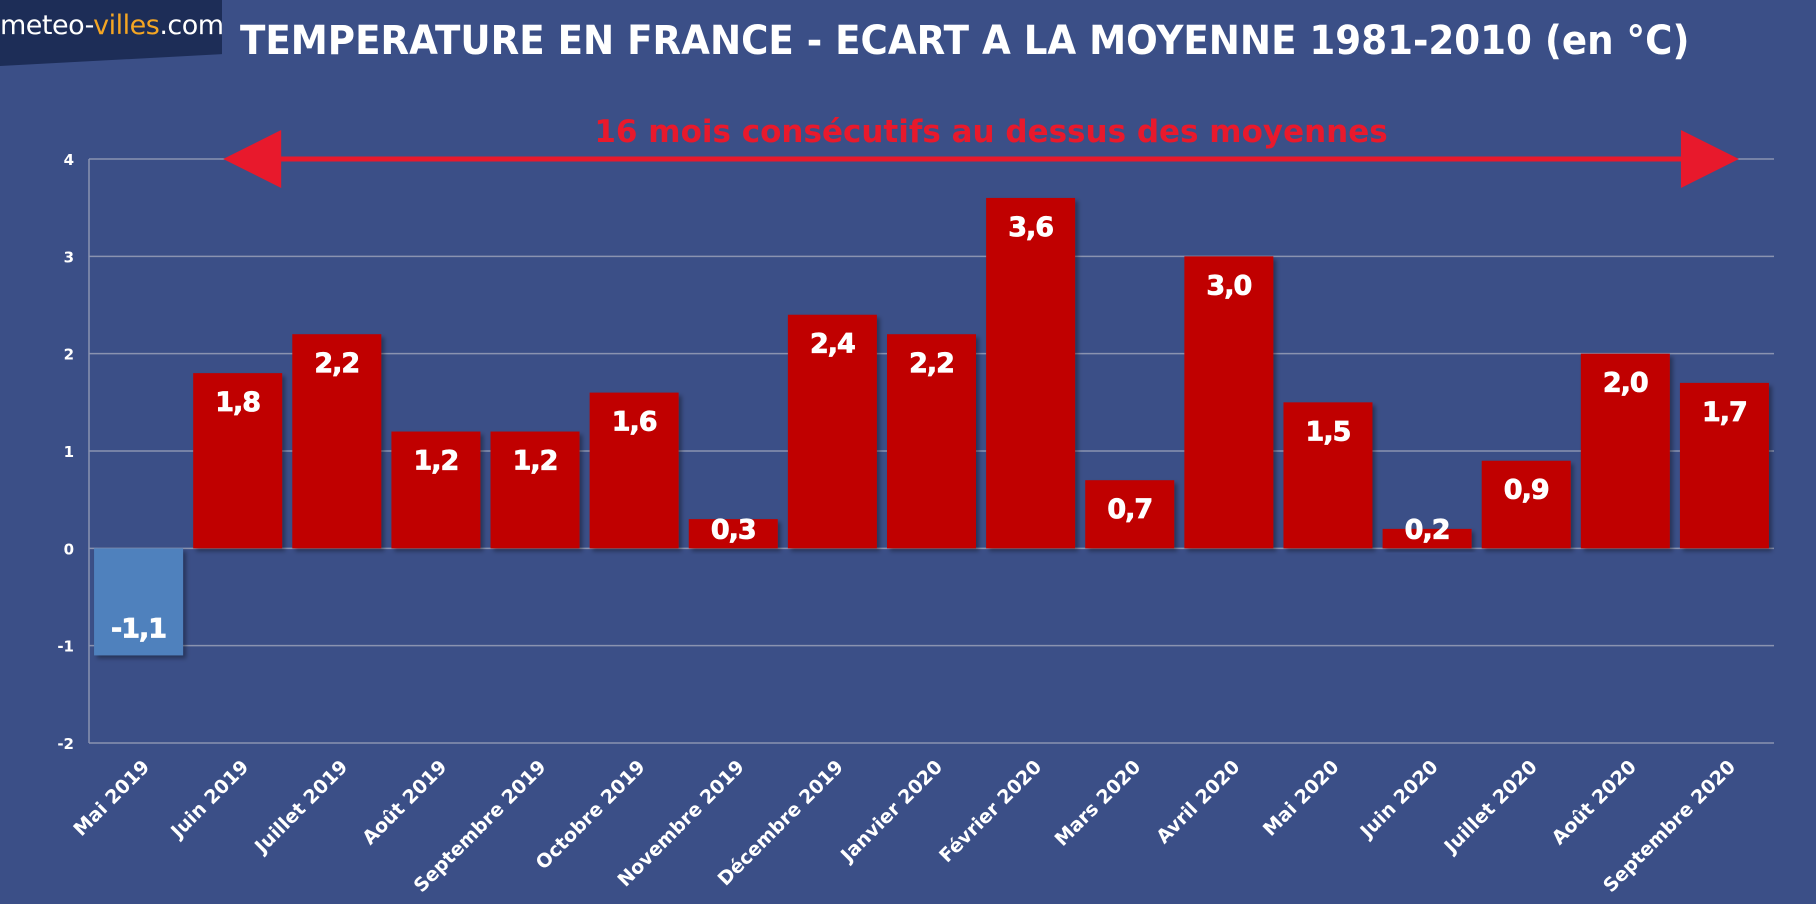 The image size is (1816, 904). What do you see at coordinates (1625, 383) in the screenshot?
I see `data-label: 2,0` at bounding box center [1625, 383].